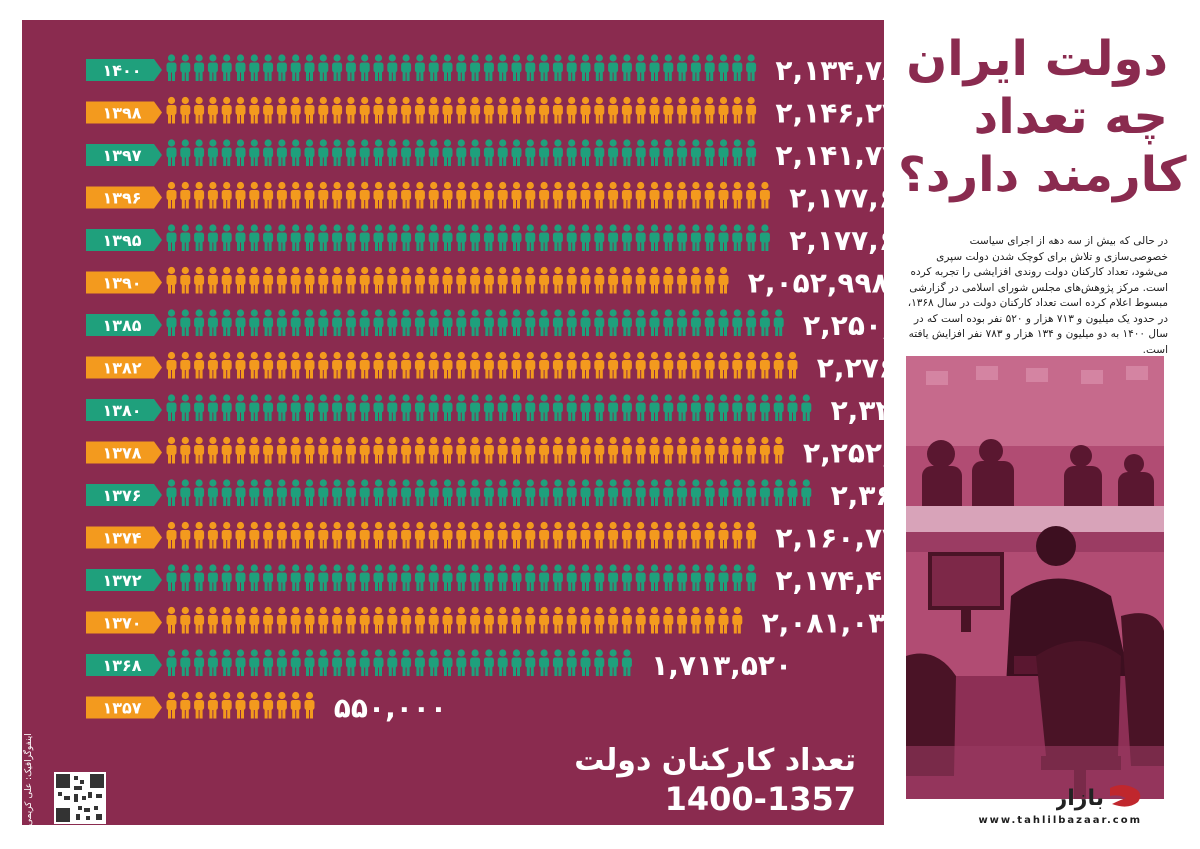 The width and height of the screenshot is (1200, 849). What do you see at coordinates (124, 197) in the screenshot?
I see `year-label: ۱۳۹۶` at bounding box center [124, 197].